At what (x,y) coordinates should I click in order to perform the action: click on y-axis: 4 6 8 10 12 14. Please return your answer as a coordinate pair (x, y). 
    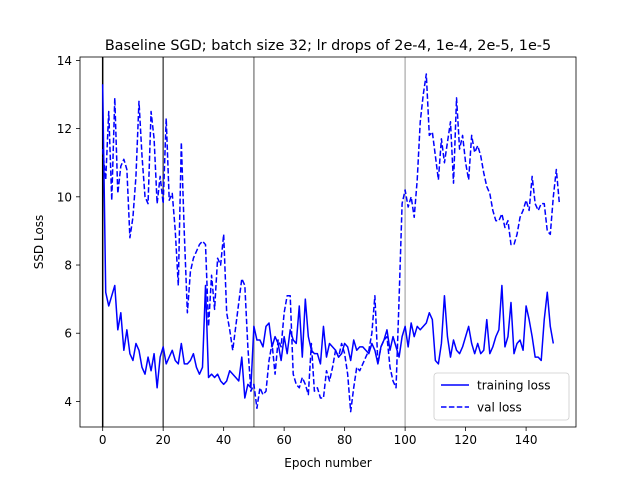
    Looking at the image, I should click on (68, 231).